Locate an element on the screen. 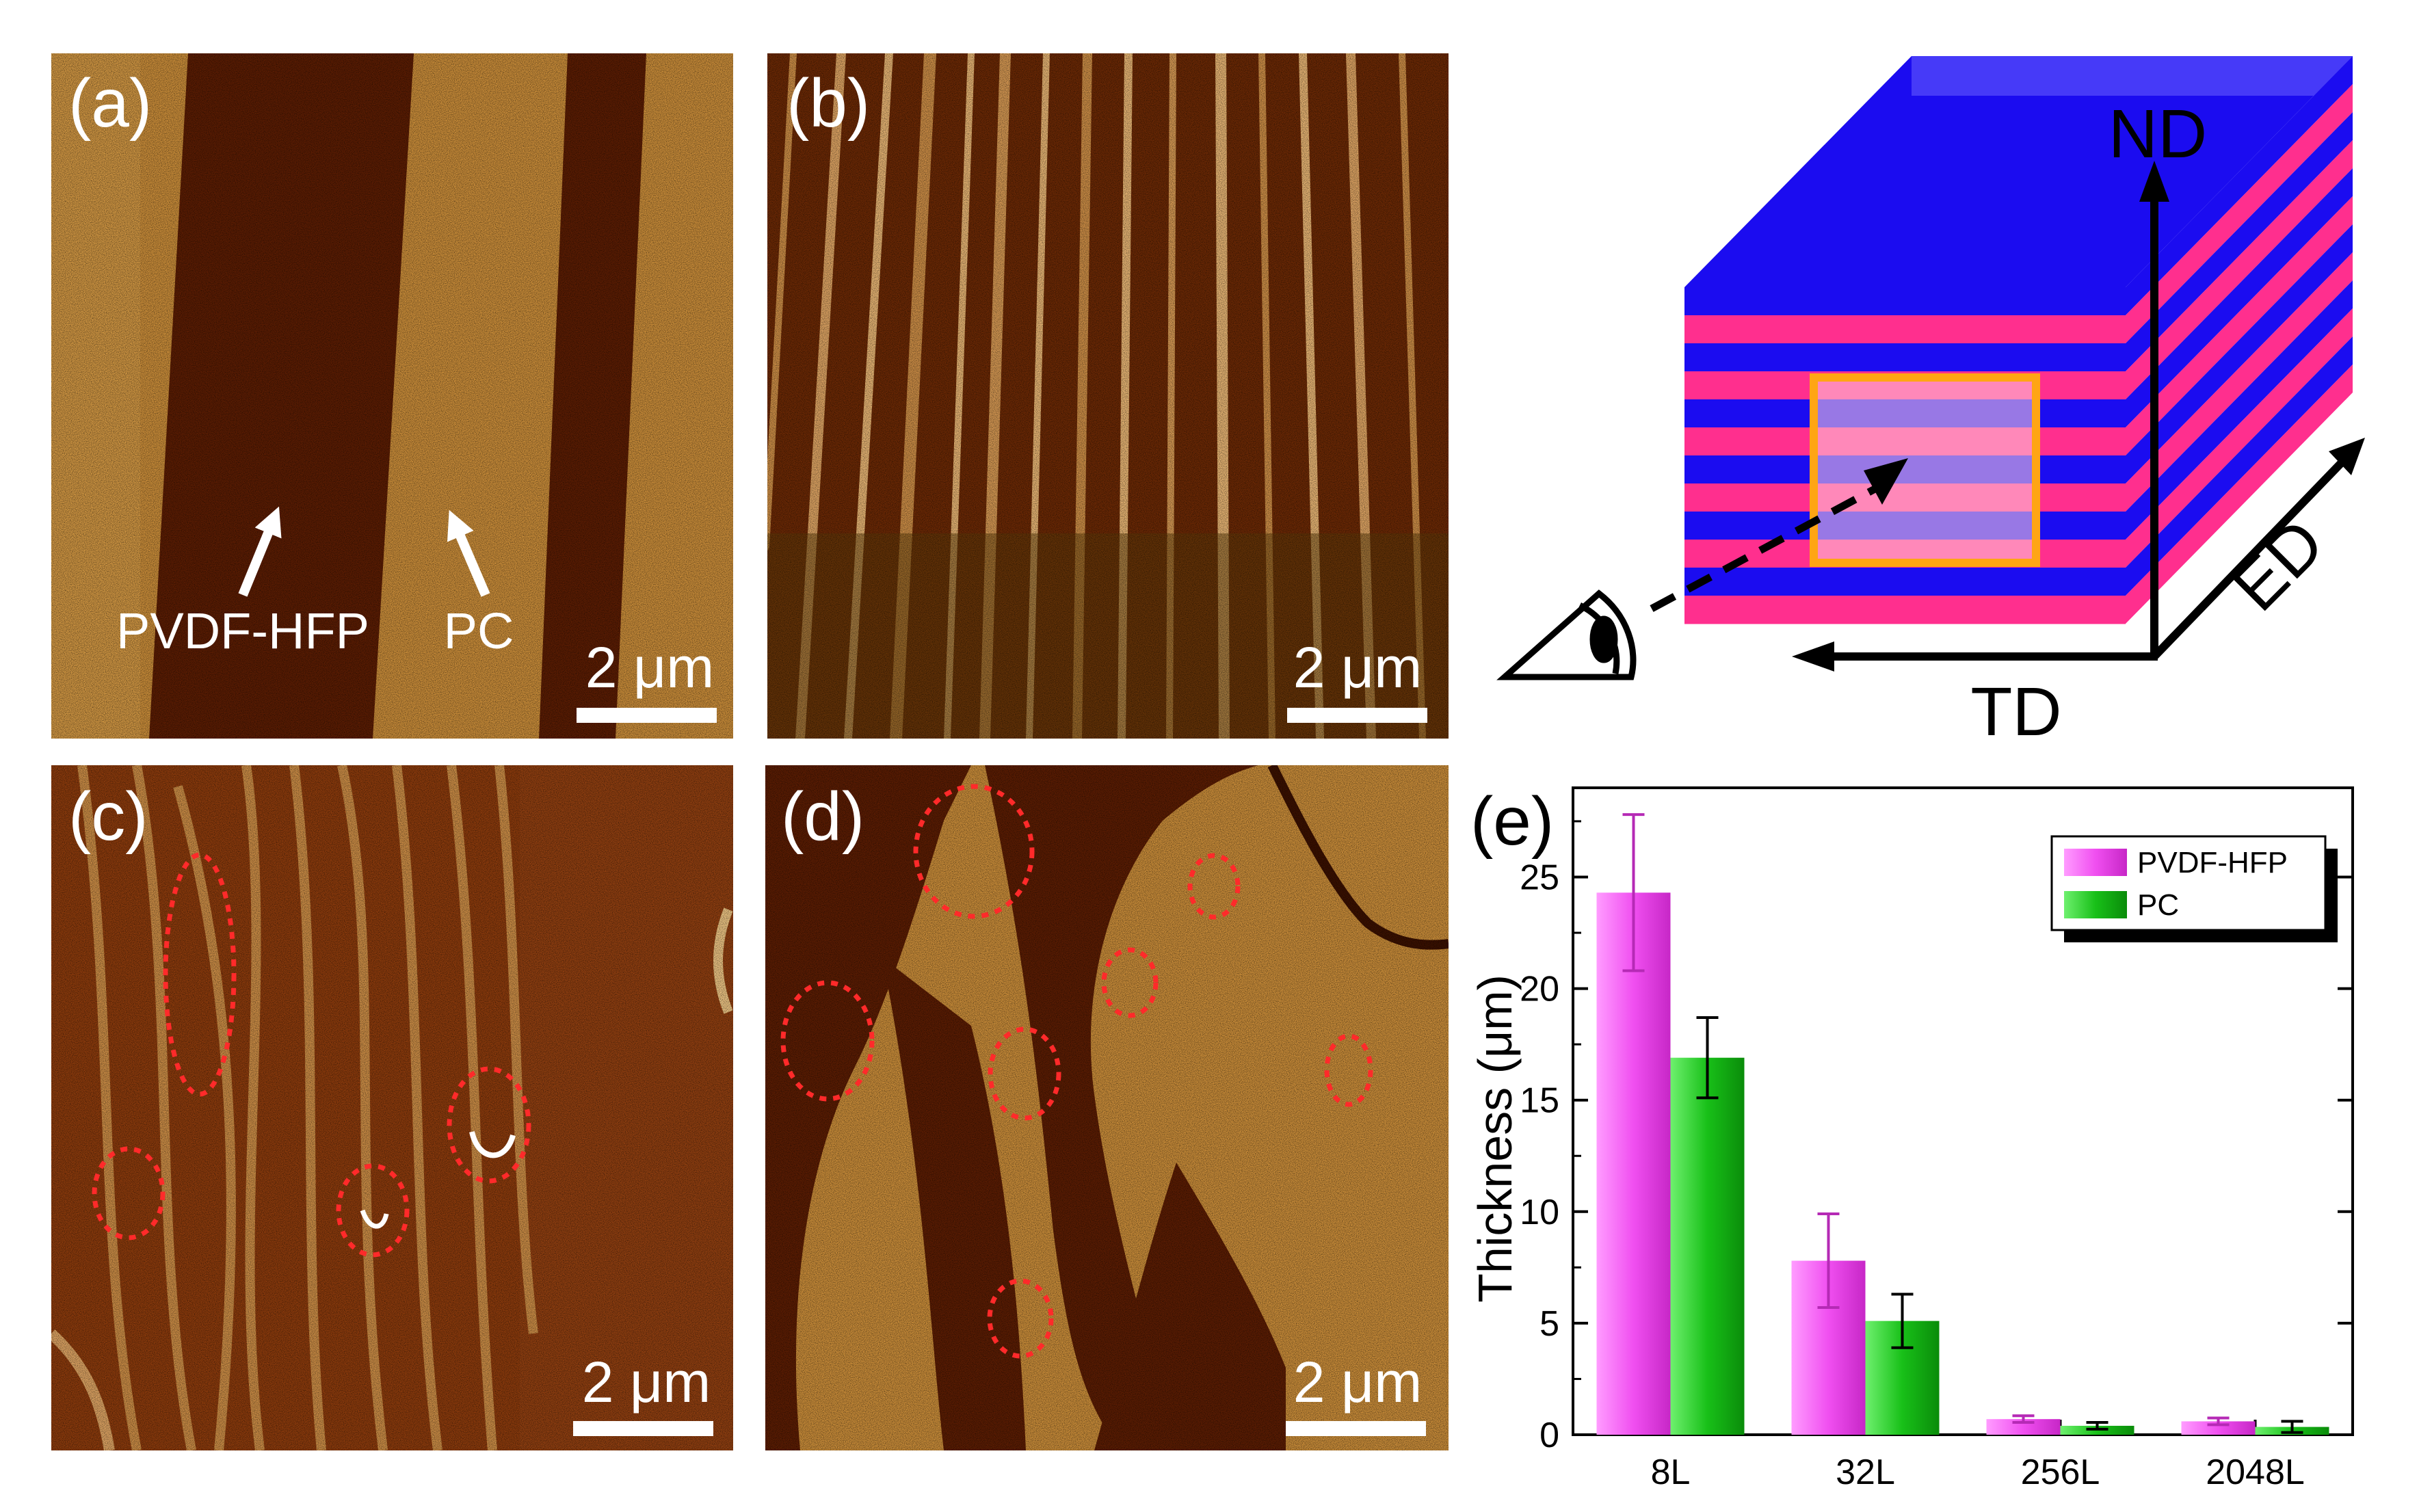 This screenshot has width=2419, height=1512. panel-b-label: (b) is located at coordinates (828, 103).